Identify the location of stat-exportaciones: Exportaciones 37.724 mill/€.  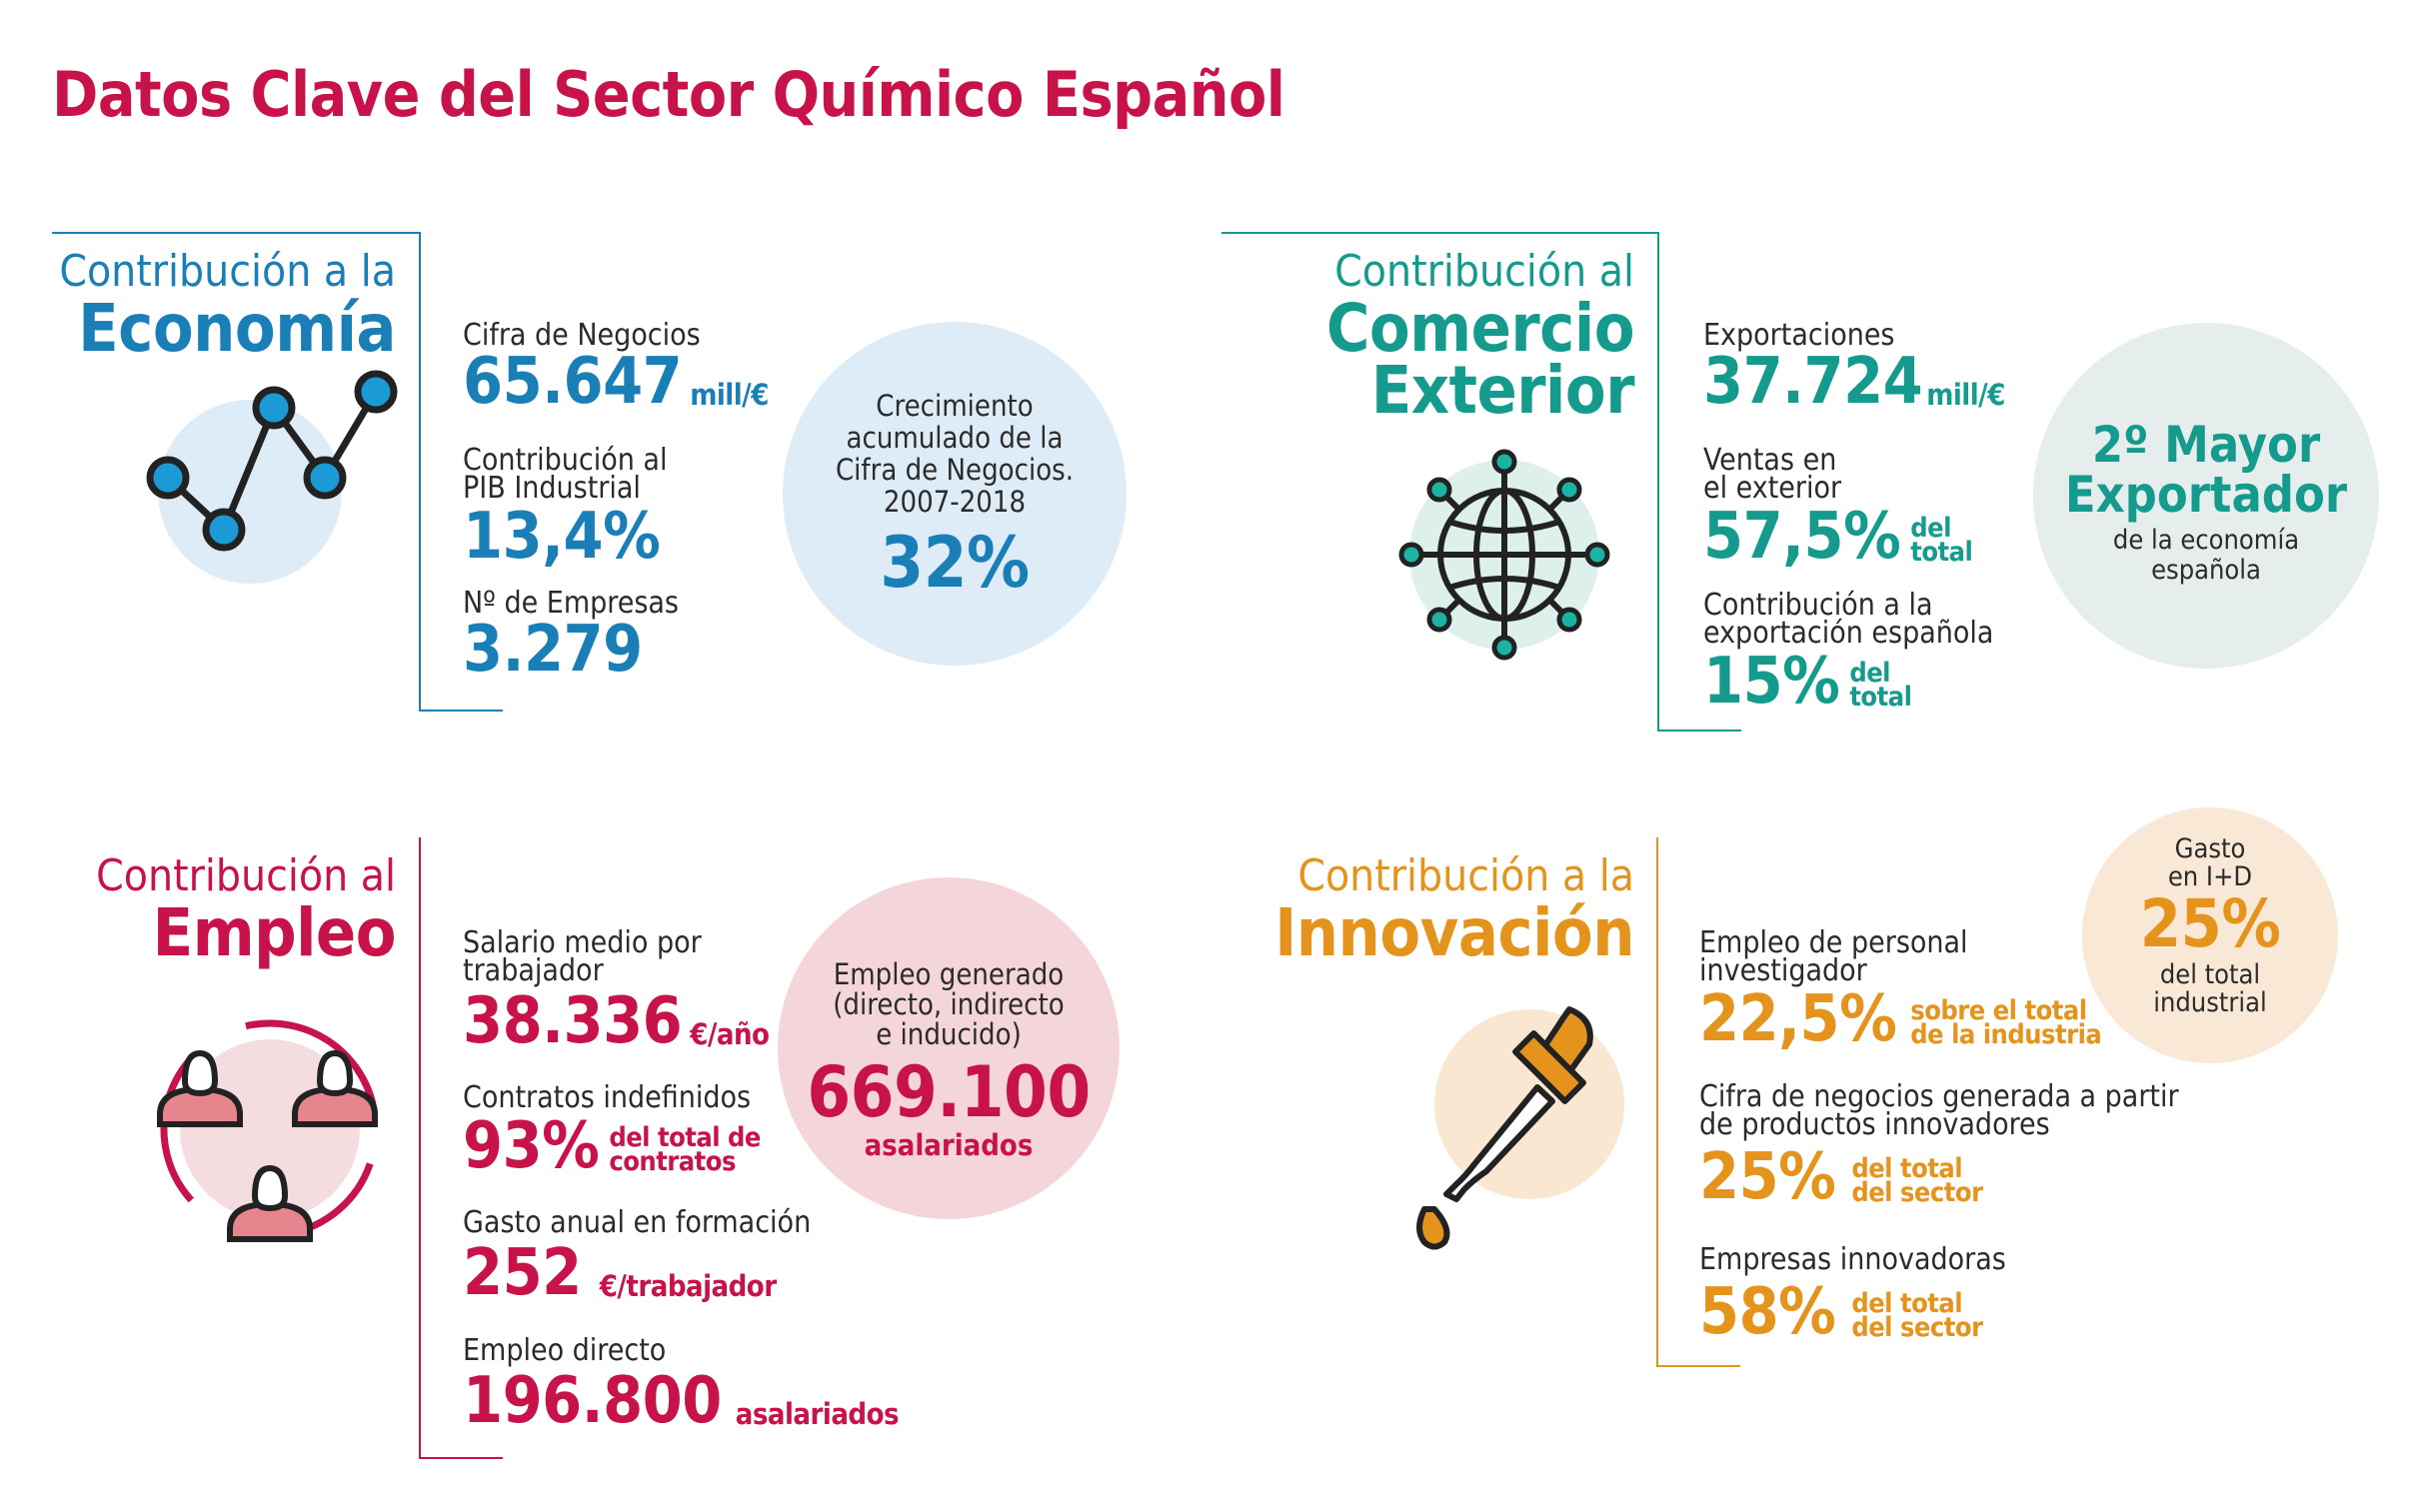
(1854, 366).